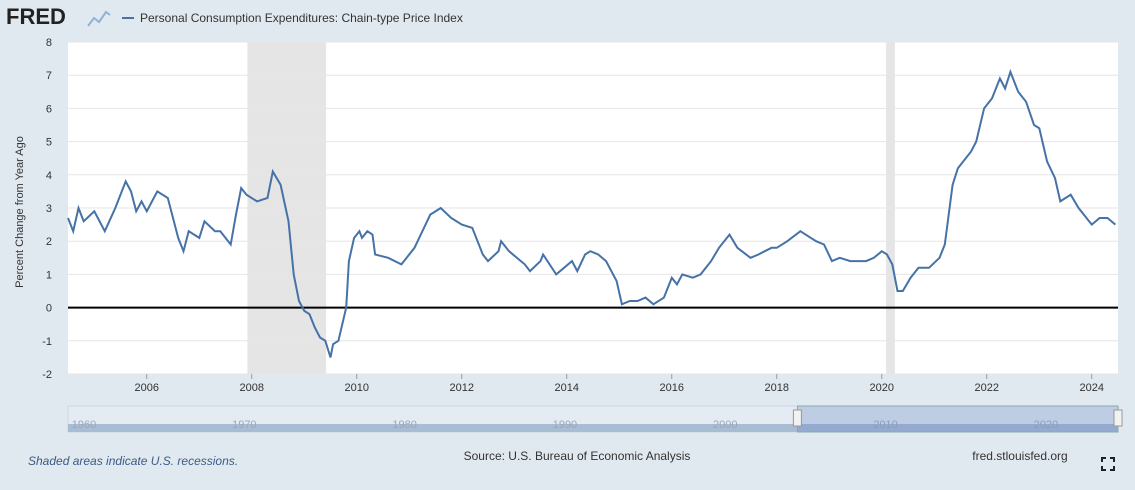 The height and width of the screenshot is (490, 1135). What do you see at coordinates (672, 388) in the screenshot?
I see `x-tick-label: 2016` at bounding box center [672, 388].